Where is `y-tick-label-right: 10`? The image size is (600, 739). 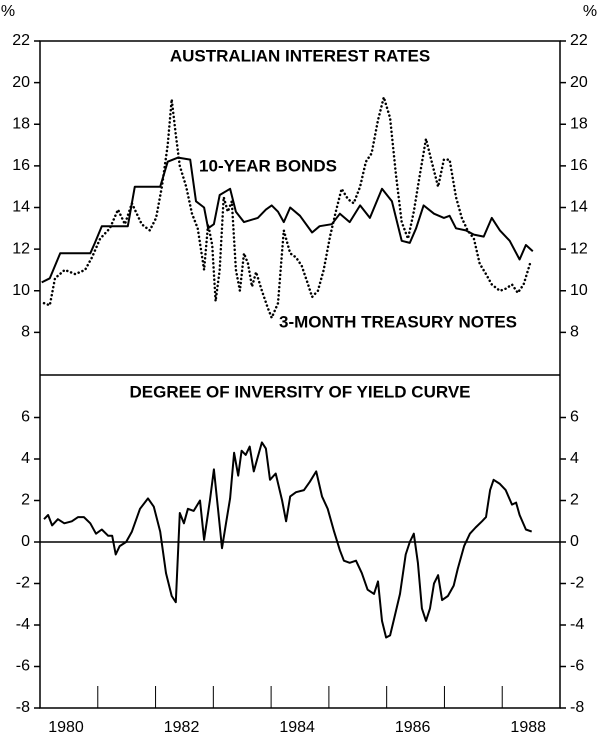 y-tick-label-right: 10 is located at coordinates (579, 290).